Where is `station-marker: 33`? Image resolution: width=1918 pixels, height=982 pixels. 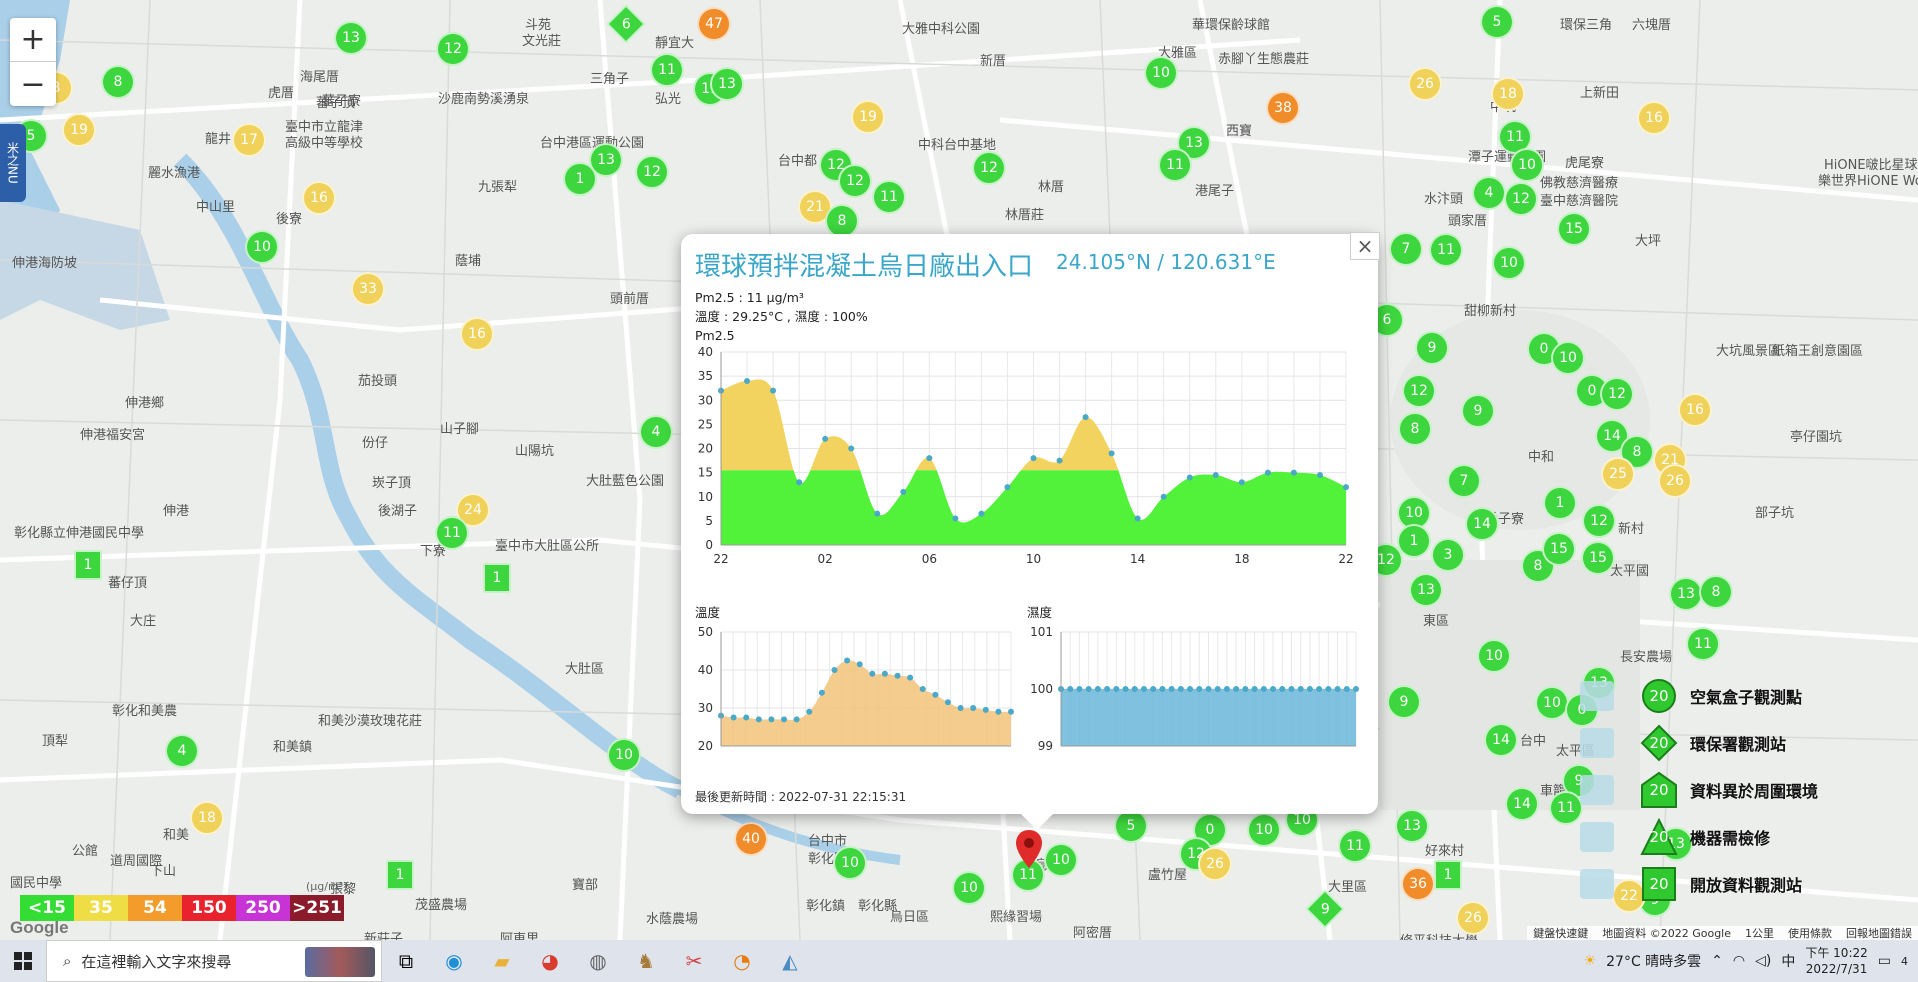 station-marker: 33 is located at coordinates (368, 289).